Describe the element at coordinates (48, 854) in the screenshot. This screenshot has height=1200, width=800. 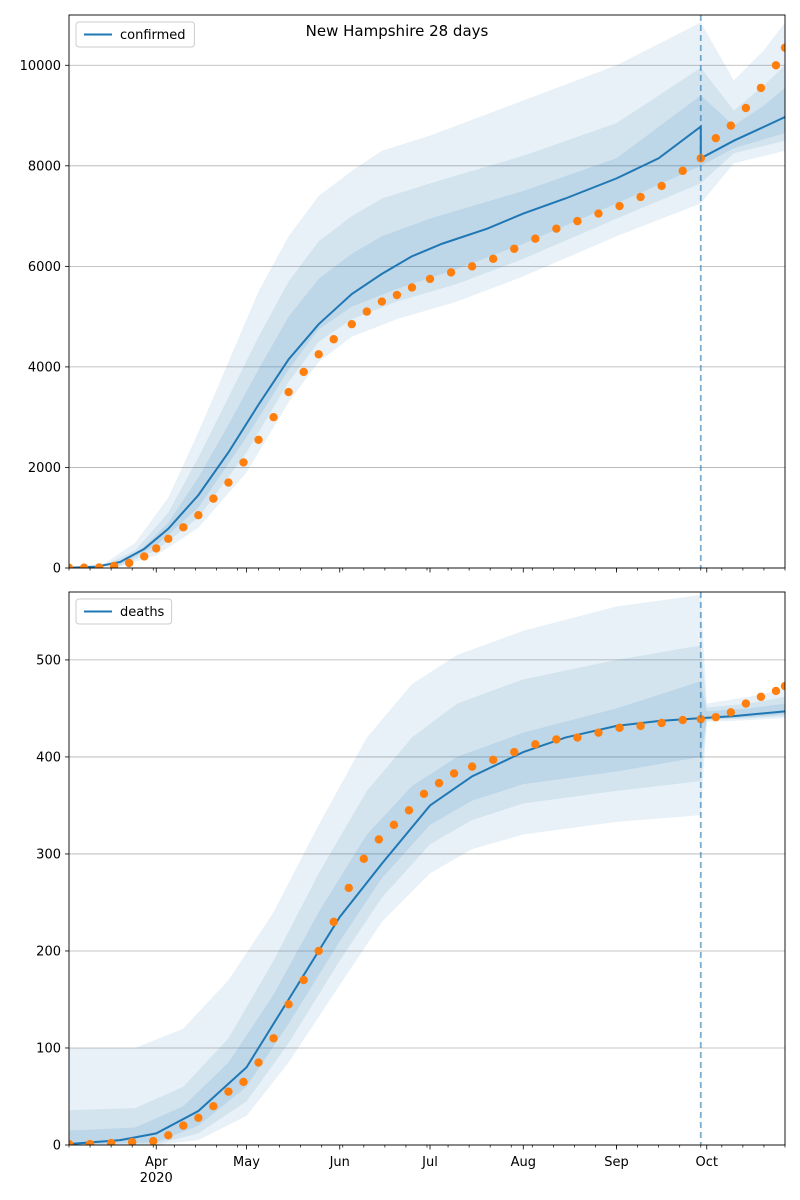
I see `y-tick-label: 300` at that location.